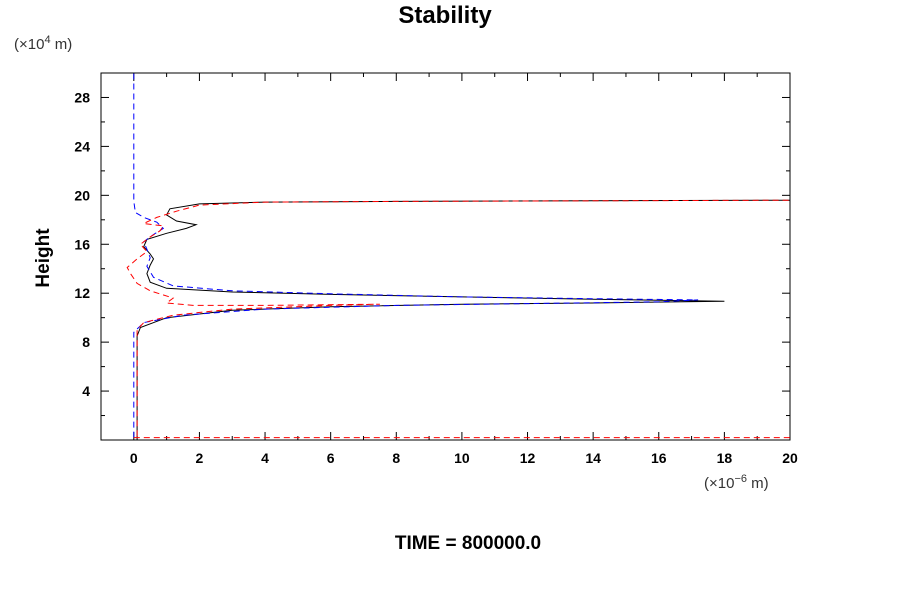  I want to click on y-tick-label: 16, so click(82, 244).